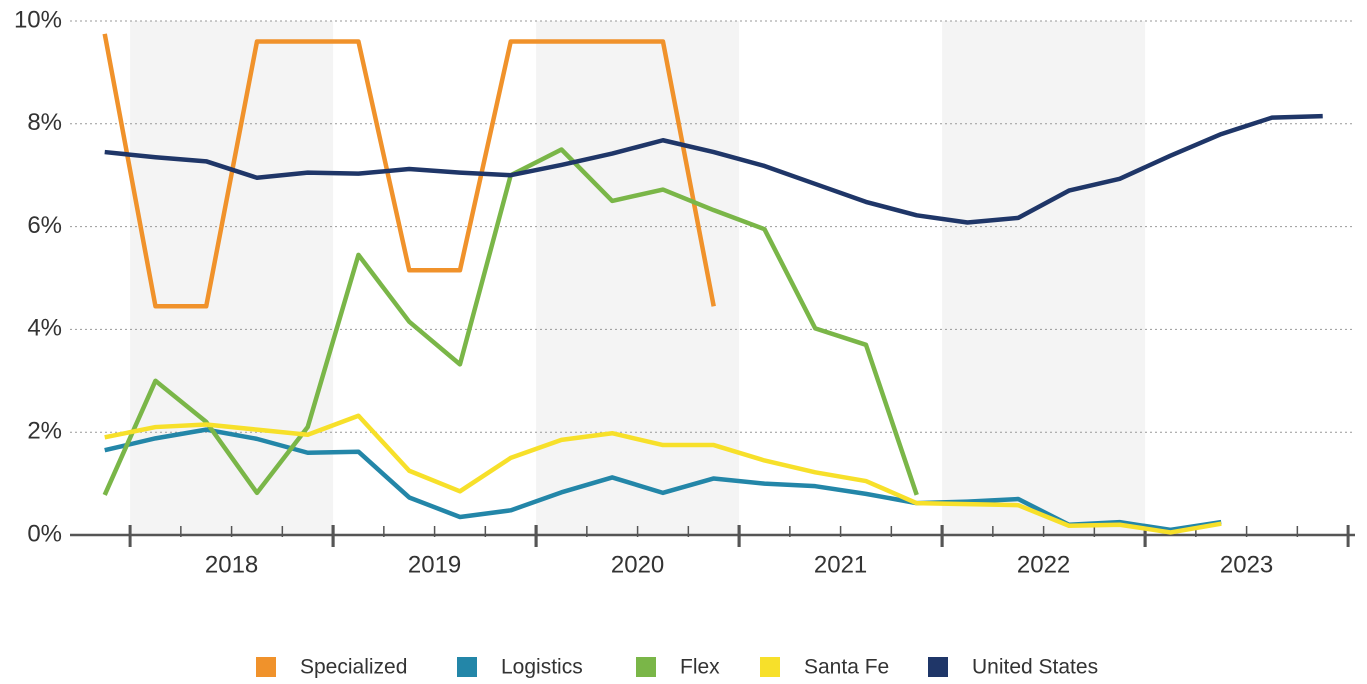 The height and width of the screenshot is (684, 1367). What do you see at coordinates (44, 225) in the screenshot?
I see `y-tick-label: 6%` at bounding box center [44, 225].